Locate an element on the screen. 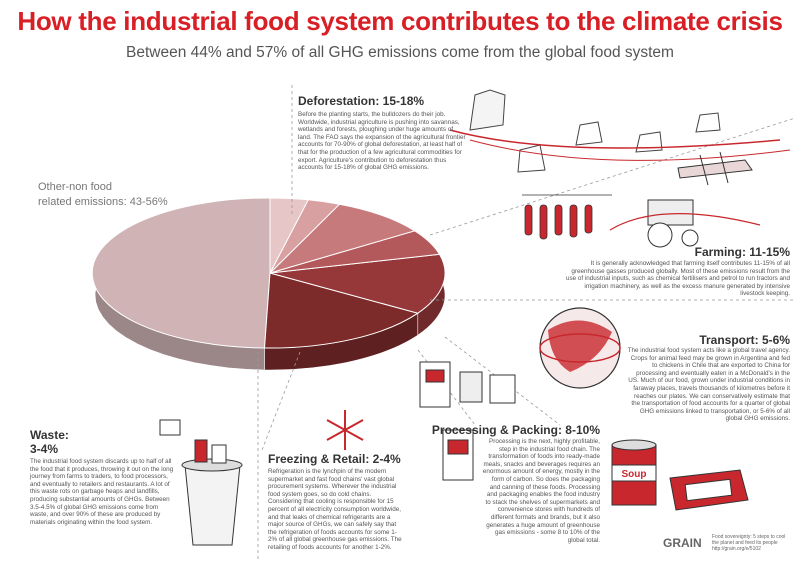 The height and width of the screenshot is (565, 800). waste-title: Waste: 3-4% is located at coordinates (49, 442).